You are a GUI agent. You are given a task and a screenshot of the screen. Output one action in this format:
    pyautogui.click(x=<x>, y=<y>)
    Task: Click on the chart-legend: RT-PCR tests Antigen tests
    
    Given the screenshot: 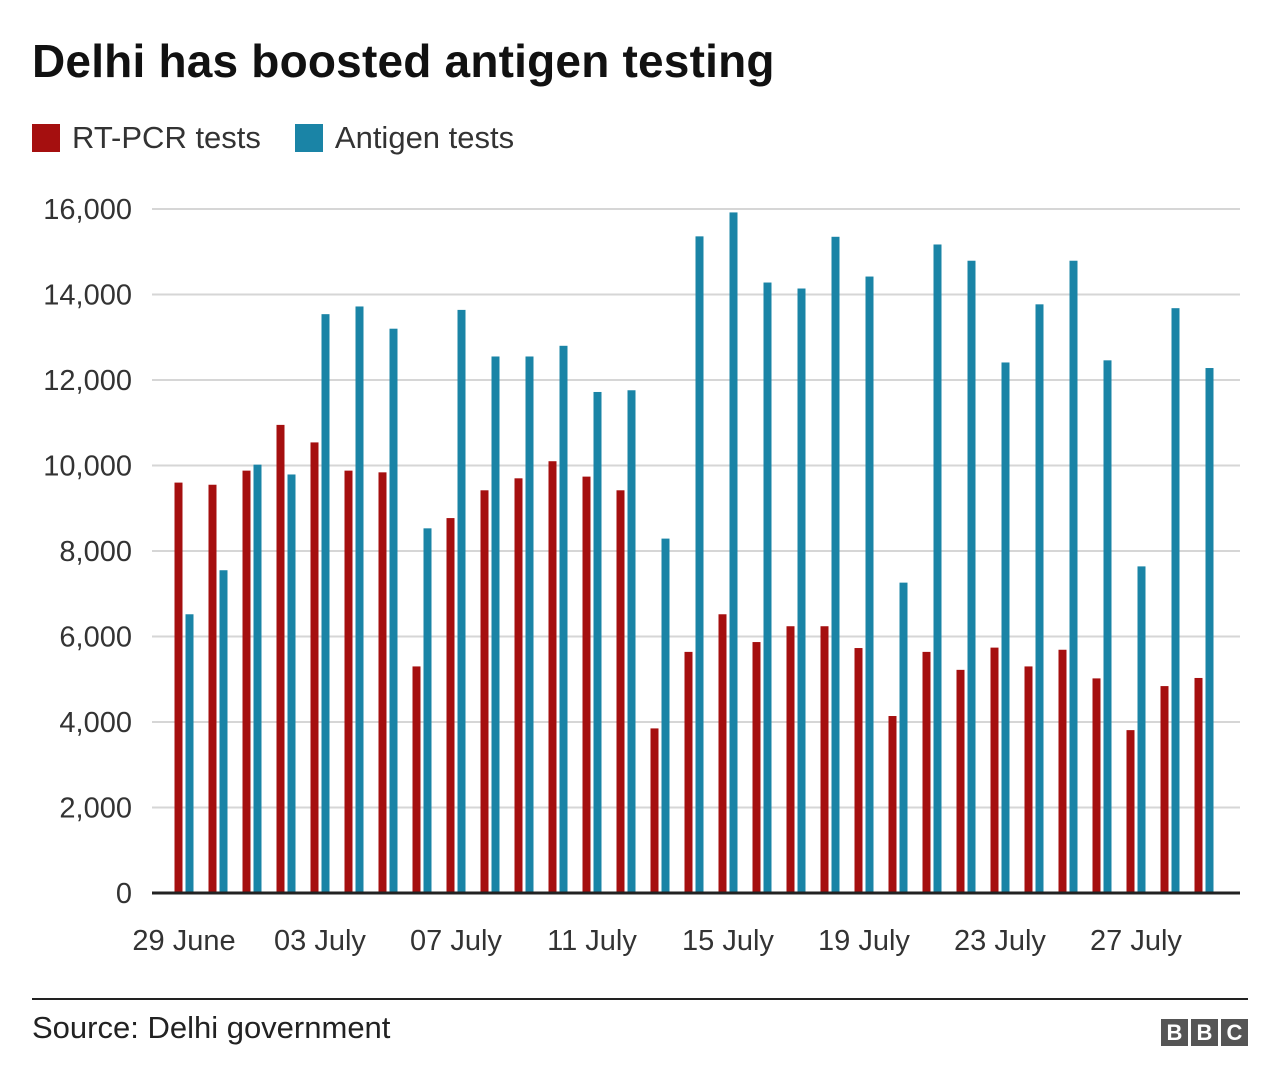 What is the action you would take?
    pyautogui.click(x=290, y=138)
    